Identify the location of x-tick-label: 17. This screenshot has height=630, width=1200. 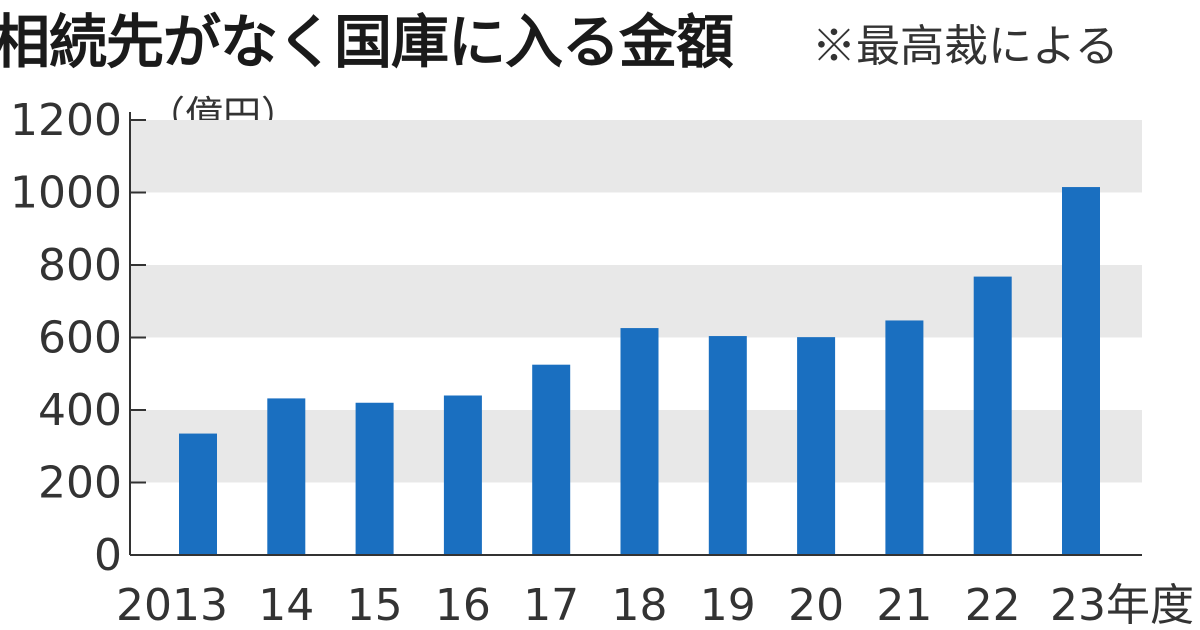
(551, 605).